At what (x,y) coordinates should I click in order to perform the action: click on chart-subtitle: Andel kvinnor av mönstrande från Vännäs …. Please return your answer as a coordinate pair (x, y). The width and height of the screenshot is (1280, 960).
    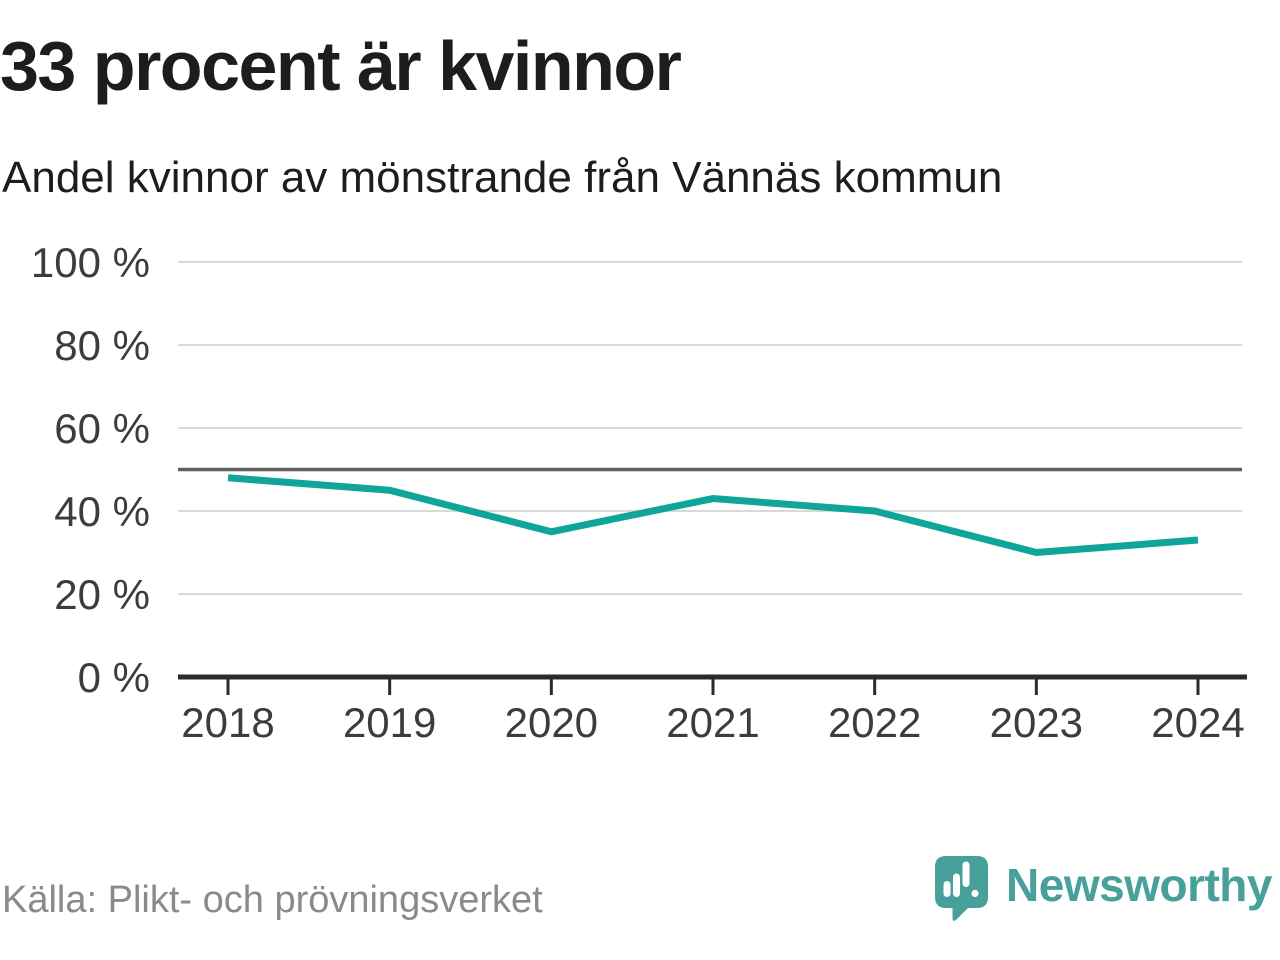
    Looking at the image, I should click on (502, 177).